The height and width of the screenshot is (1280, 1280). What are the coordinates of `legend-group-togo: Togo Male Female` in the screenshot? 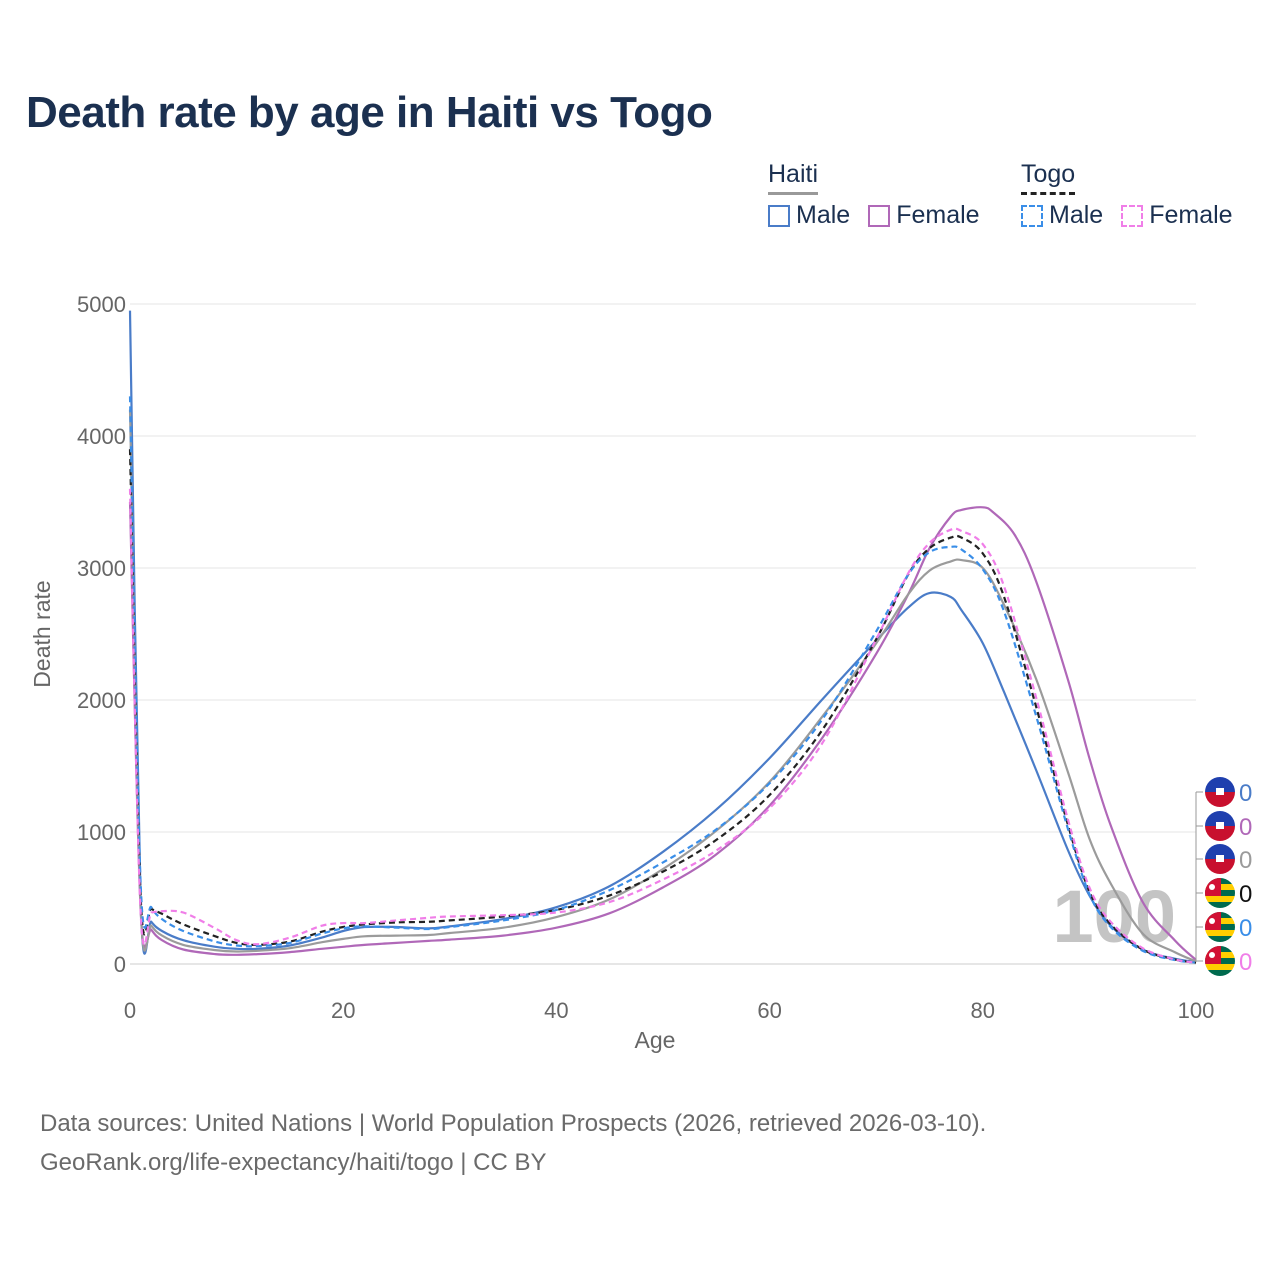 It's located at (1127, 195).